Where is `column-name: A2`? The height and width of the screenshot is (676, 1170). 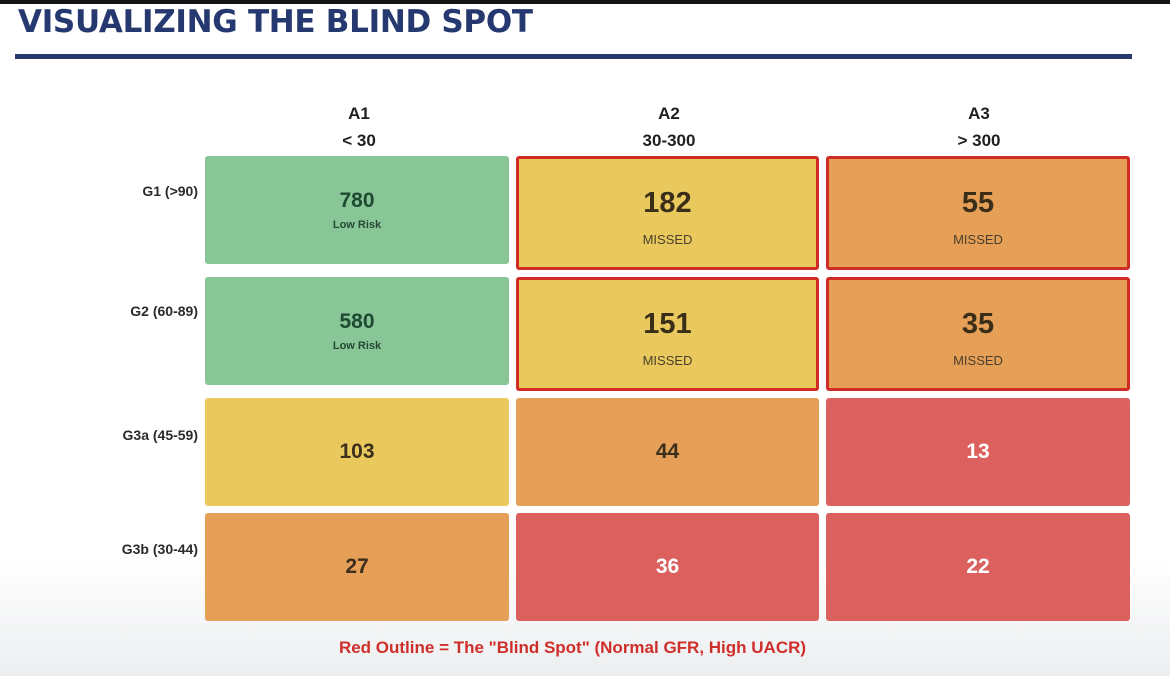 column-name: A2 is located at coordinates (669, 113).